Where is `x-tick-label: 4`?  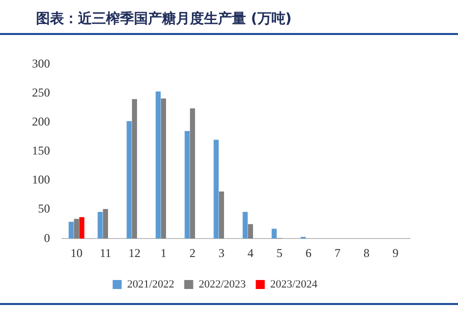 x-tick-label: 4 is located at coordinates (251, 253).